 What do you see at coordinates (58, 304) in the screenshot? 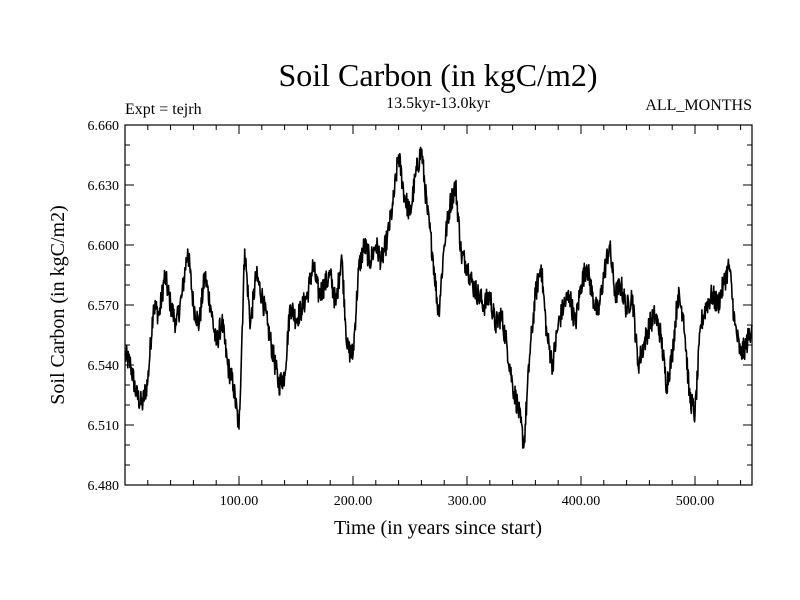
I see `y-axis-label: Soil Carbon (in kgC/m2)` at bounding box center [58, 304].